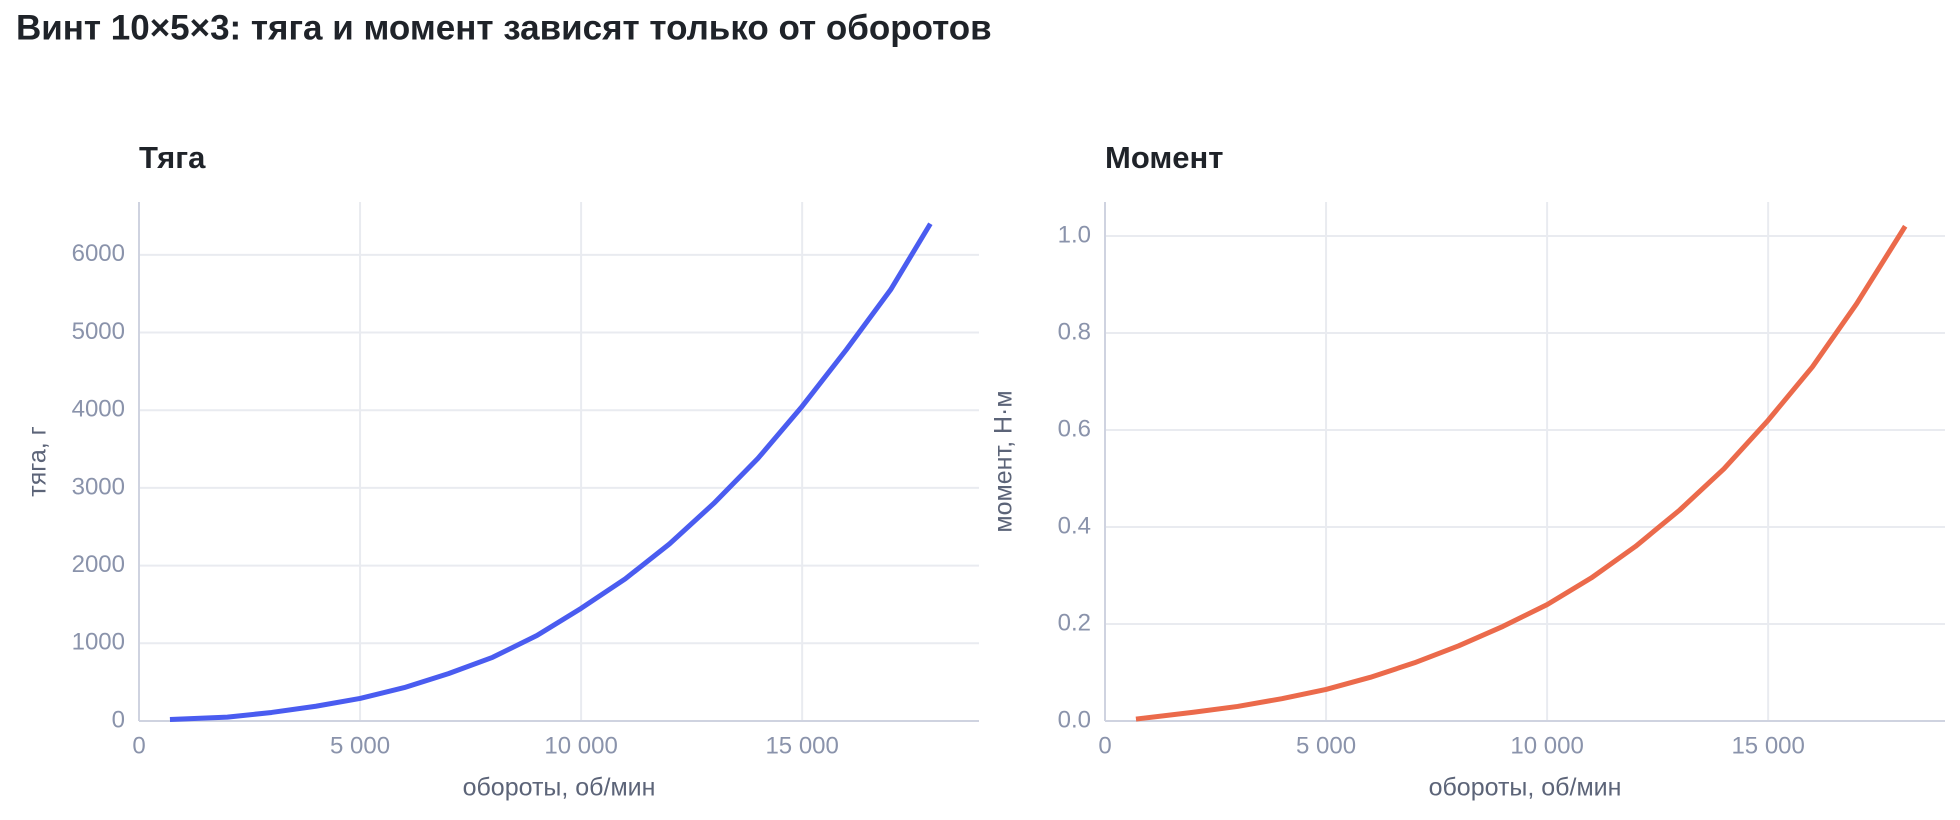 The height and width of the screenshot is (820, 1960). Describe the element at coordinates (1074, 719) in the screenshot. I see `y-tick-label: 0.0` at that location.